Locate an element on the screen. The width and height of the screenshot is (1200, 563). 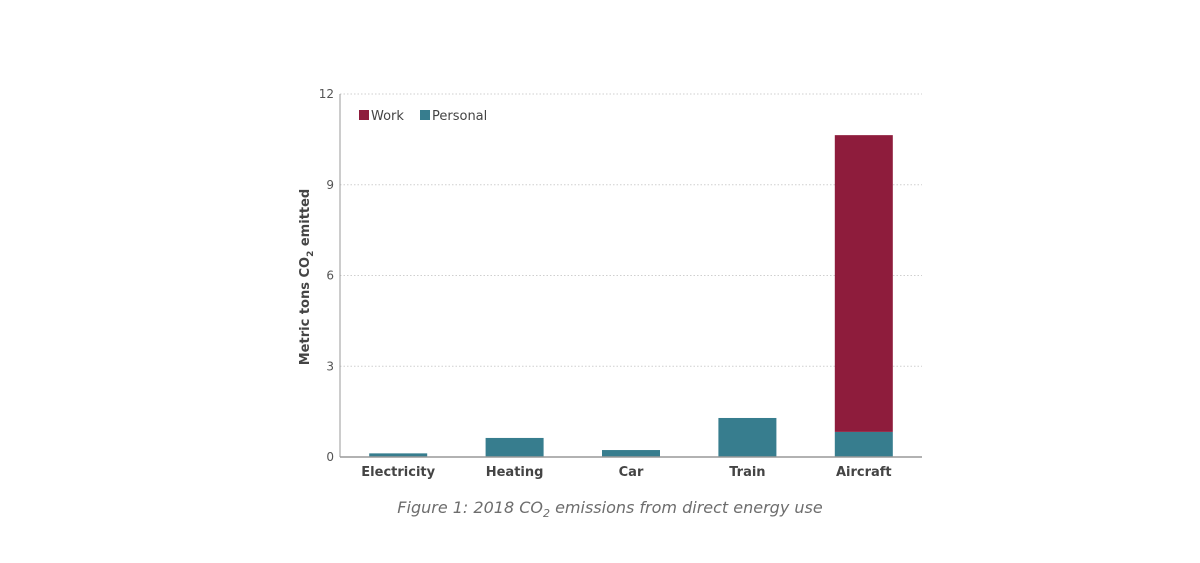
bar-personal-car is located at coordinates (631, 453).